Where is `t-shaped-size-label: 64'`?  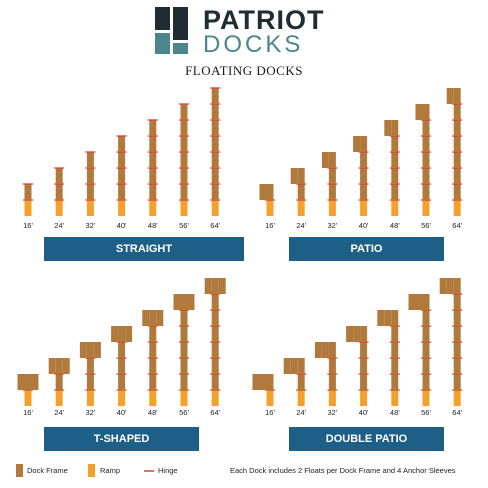
t-shaped-size-label: 64' is located at coordinates (215, 412).